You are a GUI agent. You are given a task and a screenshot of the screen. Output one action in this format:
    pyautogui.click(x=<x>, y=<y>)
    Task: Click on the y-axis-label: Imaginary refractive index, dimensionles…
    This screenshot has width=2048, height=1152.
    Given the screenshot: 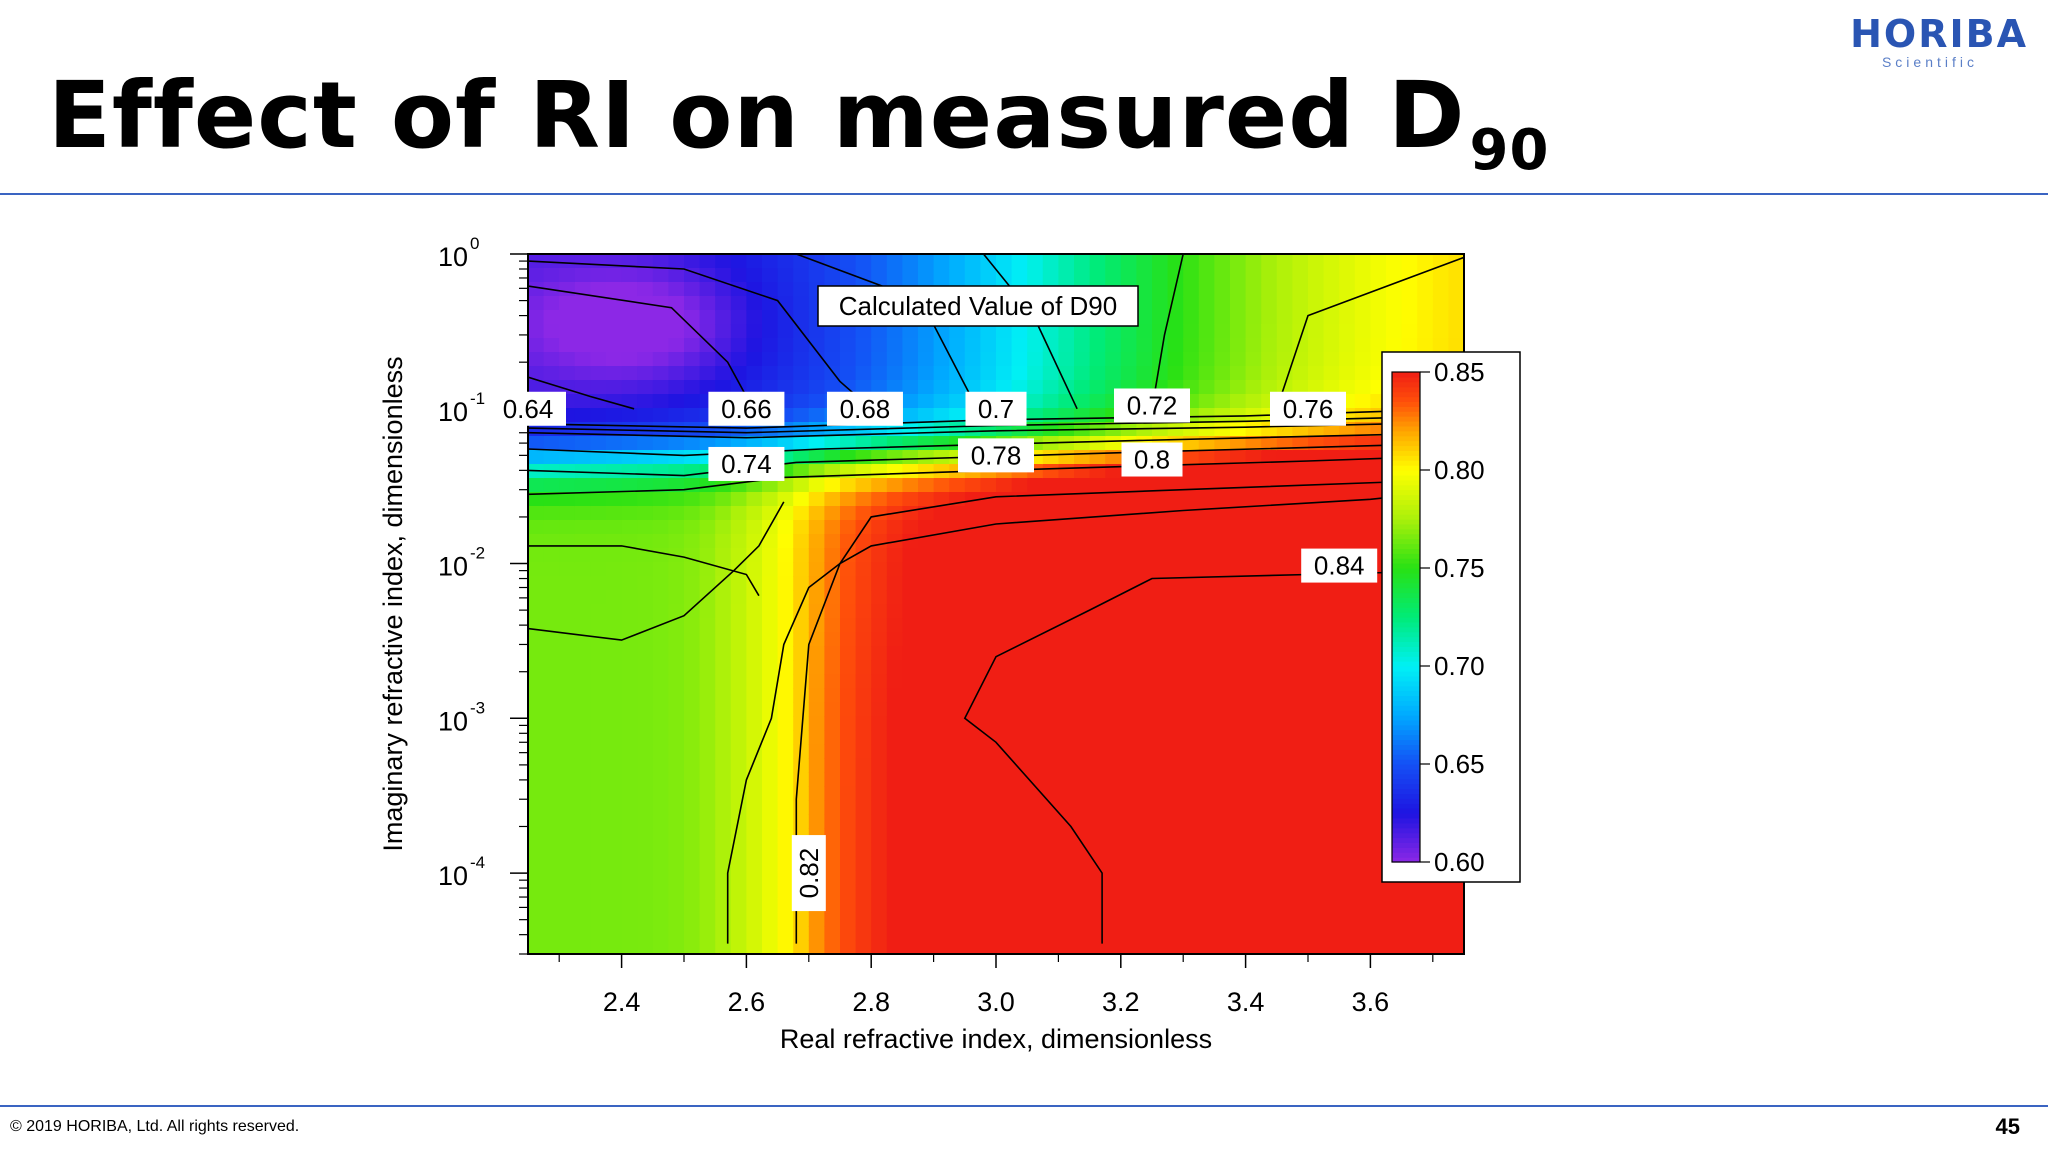 What is the action you would take?
    pyautogui.click(x=393, y=603)
    